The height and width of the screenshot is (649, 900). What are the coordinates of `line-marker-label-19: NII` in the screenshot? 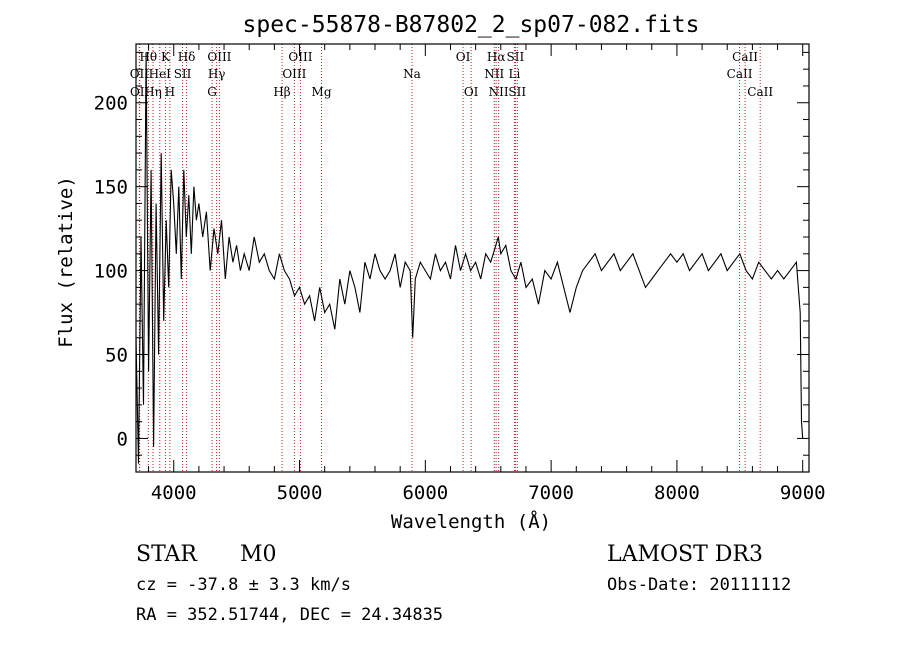 It's located at (494, 74).